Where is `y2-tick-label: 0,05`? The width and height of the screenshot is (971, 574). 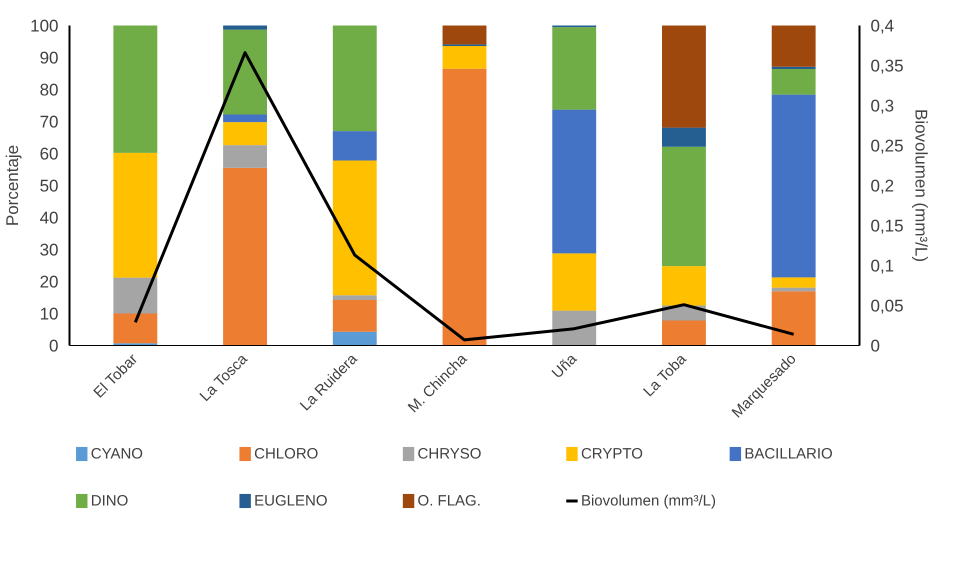 y2-tick-label: 0,05 is located at coordinates (887, 306).